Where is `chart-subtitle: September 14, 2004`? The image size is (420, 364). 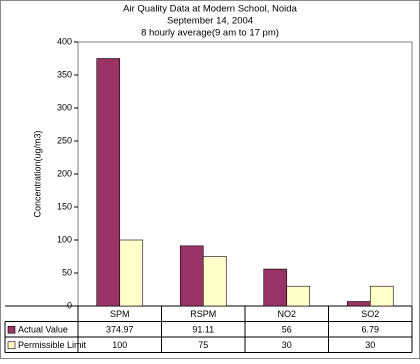
chart-subtitle: September 14, 2004 is located at coordinates (210, 21).